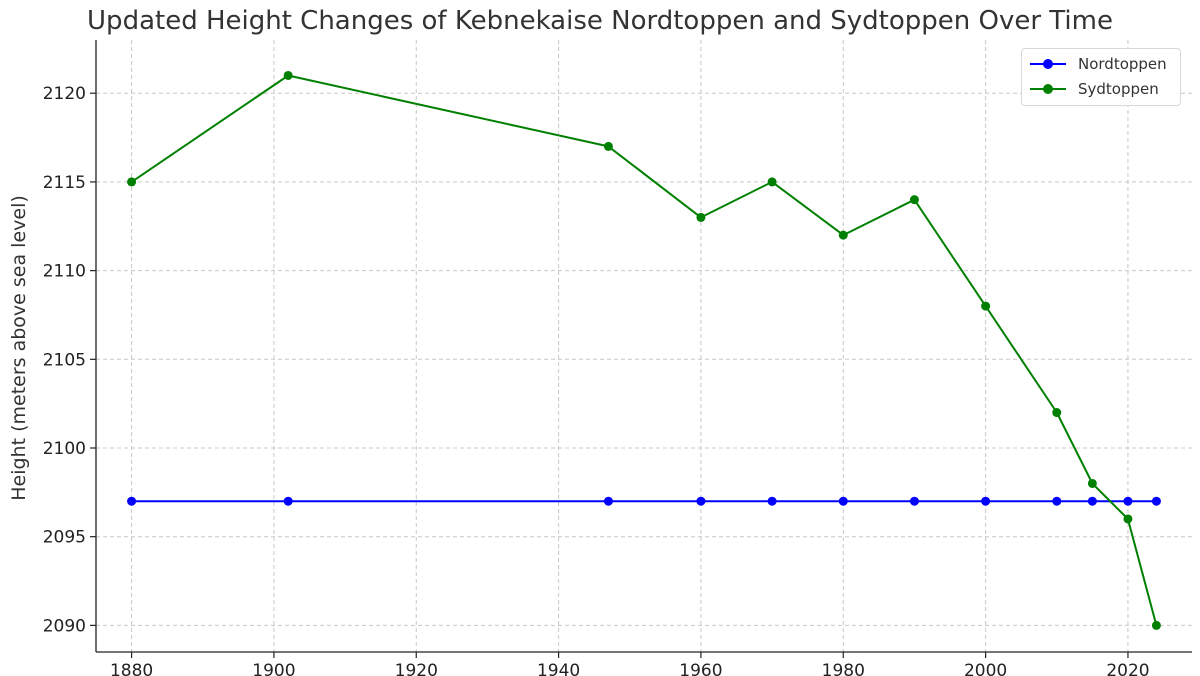 Image resolution: width=1200 pixels, height=676 pixels. Describe the element at coordinates (64, 94) in the screenshot. I see `y-tick-label: 2120` at that location.